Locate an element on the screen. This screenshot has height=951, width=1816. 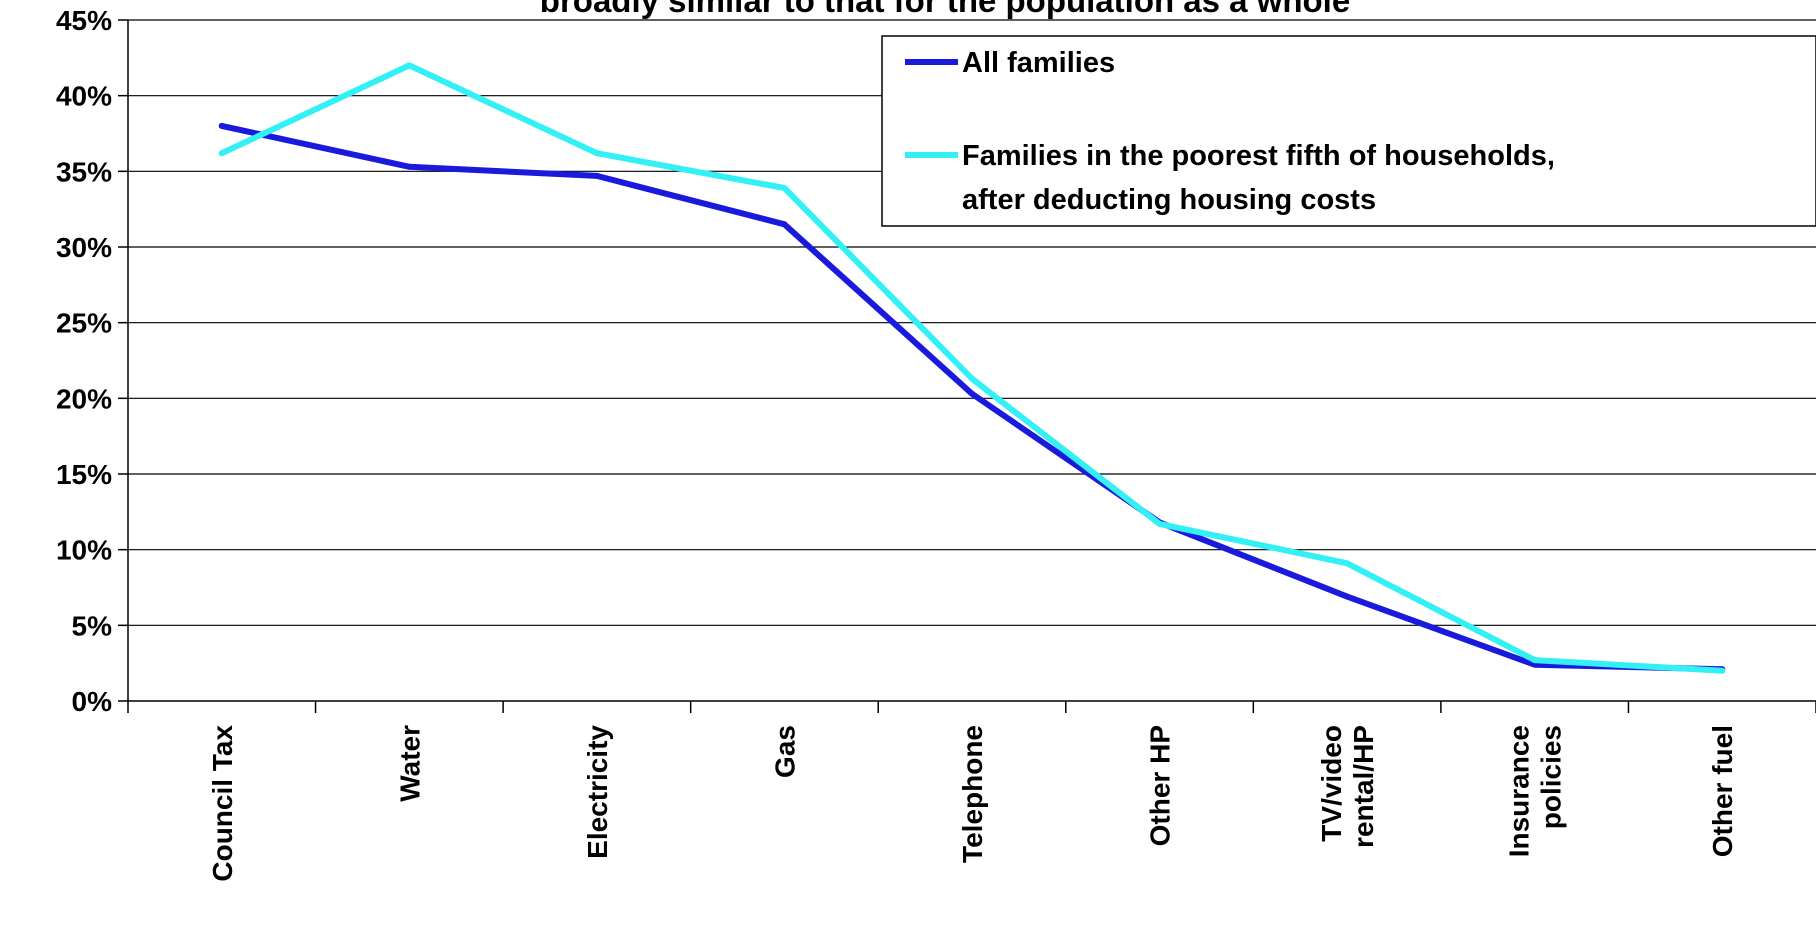
x-tick-label: Gas is located at coordinates (784, 751).